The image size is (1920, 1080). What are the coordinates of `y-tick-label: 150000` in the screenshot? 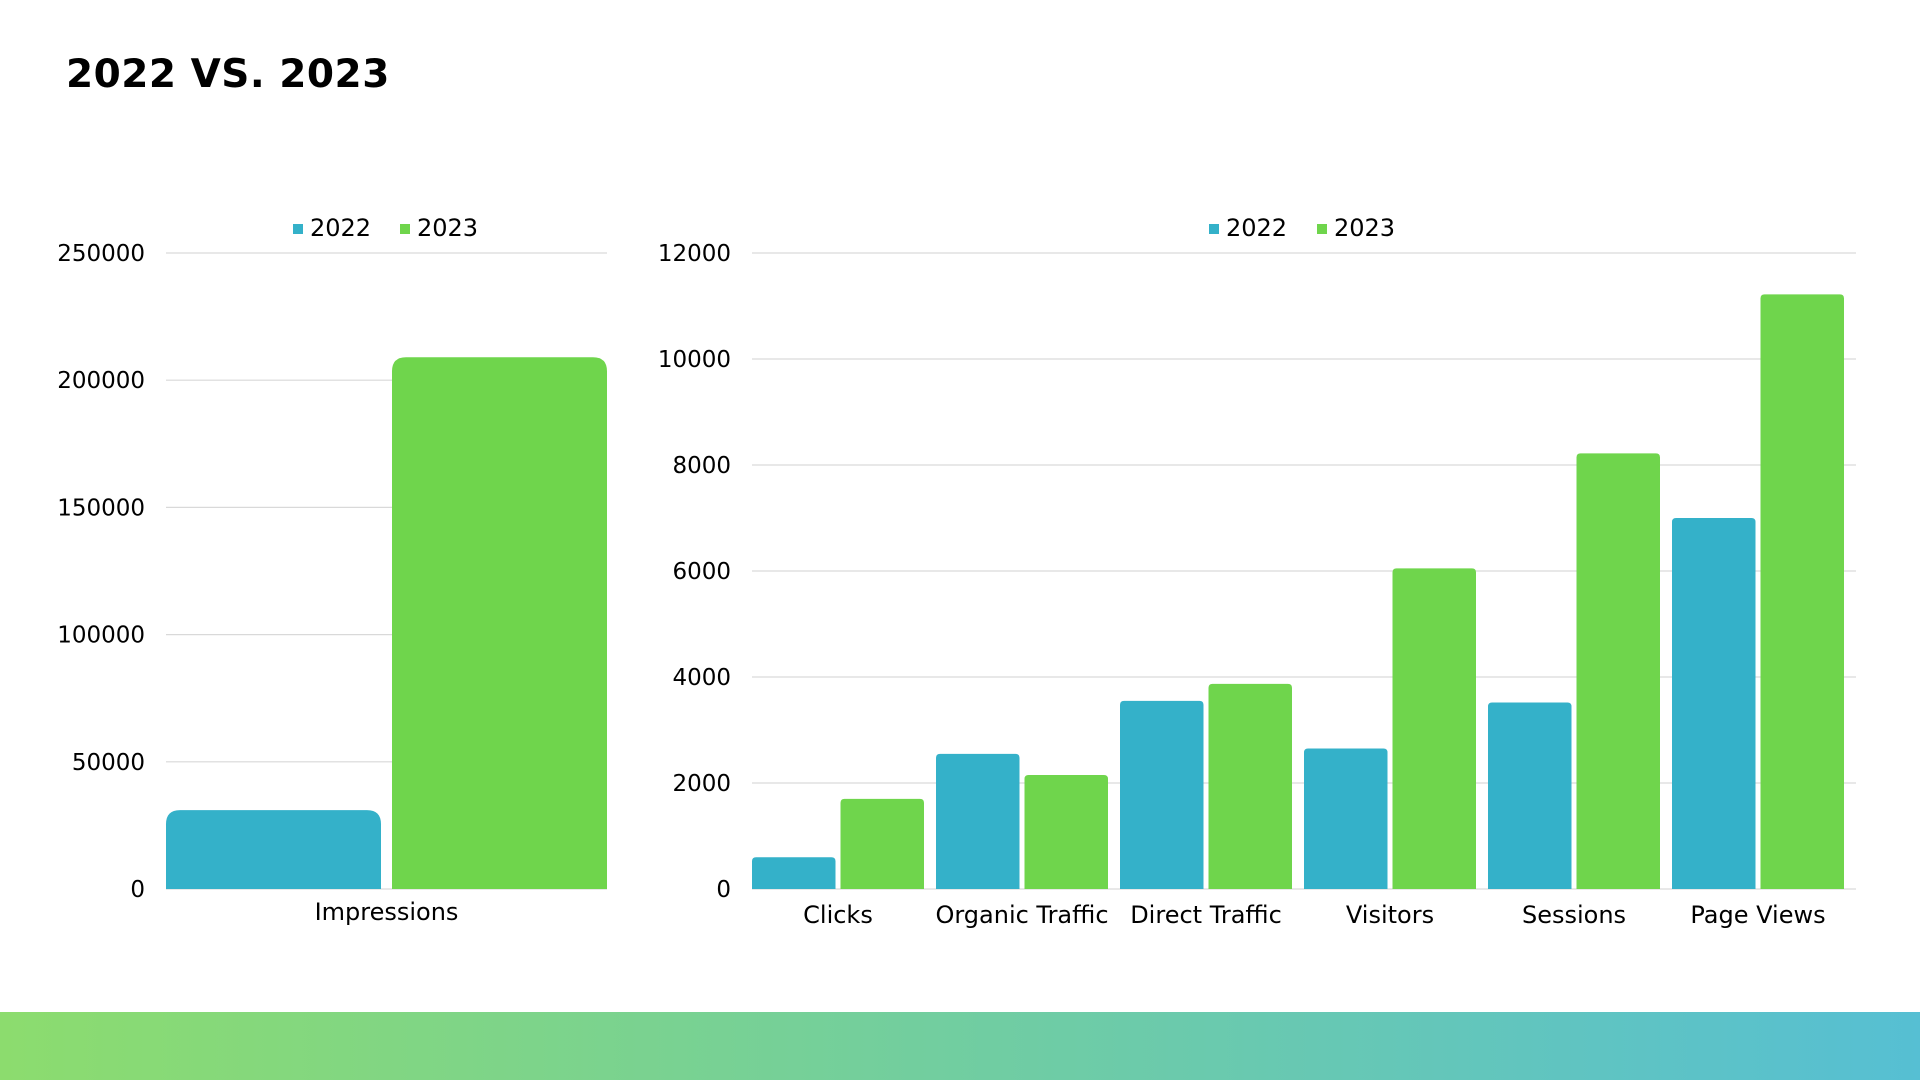 It's located at (101, 508).